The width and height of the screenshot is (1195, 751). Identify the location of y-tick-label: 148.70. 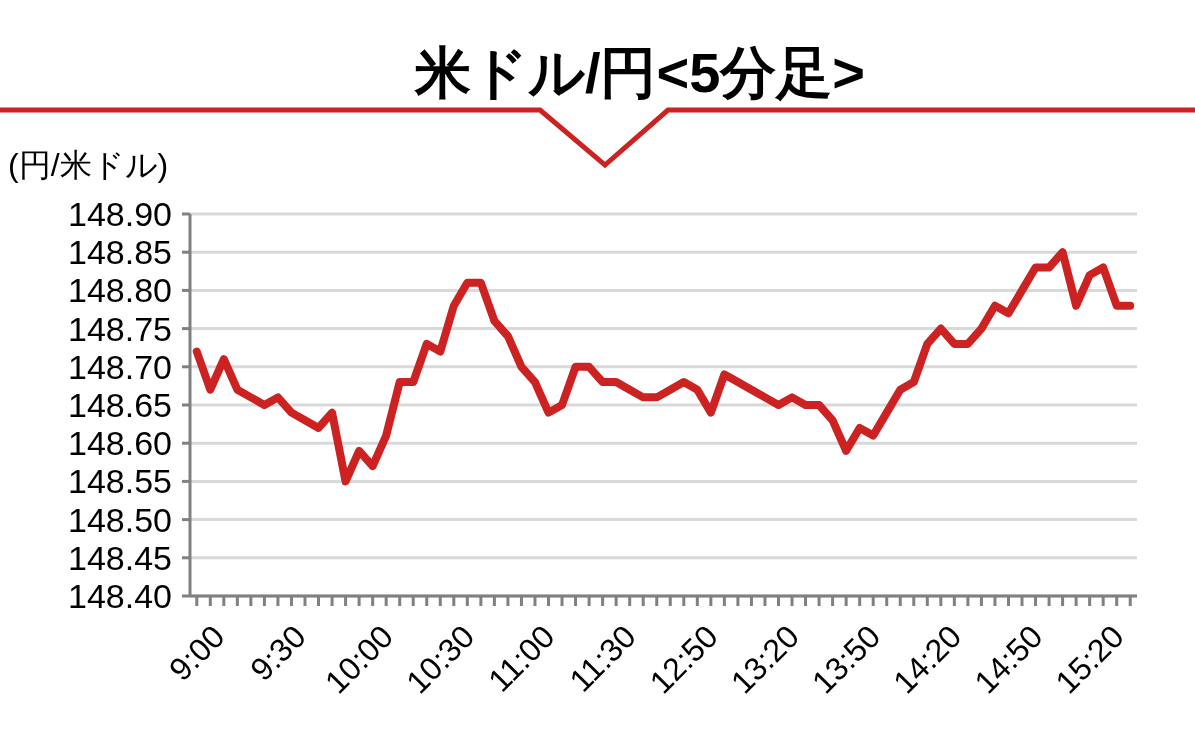
(120, 366).